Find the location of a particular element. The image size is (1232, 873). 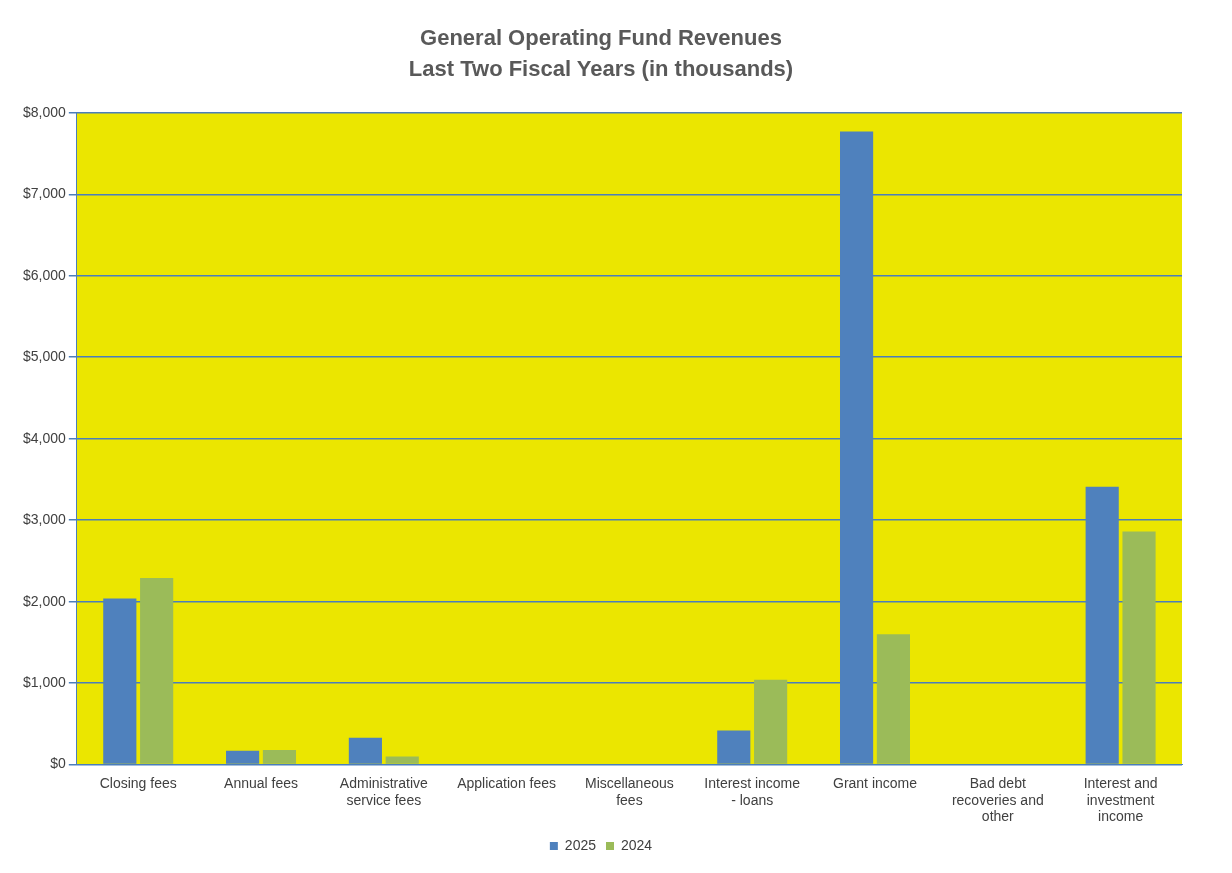

chart-subtitle: Last Two Fiscal Years (in thousands) is located at coordinates (601, 68).